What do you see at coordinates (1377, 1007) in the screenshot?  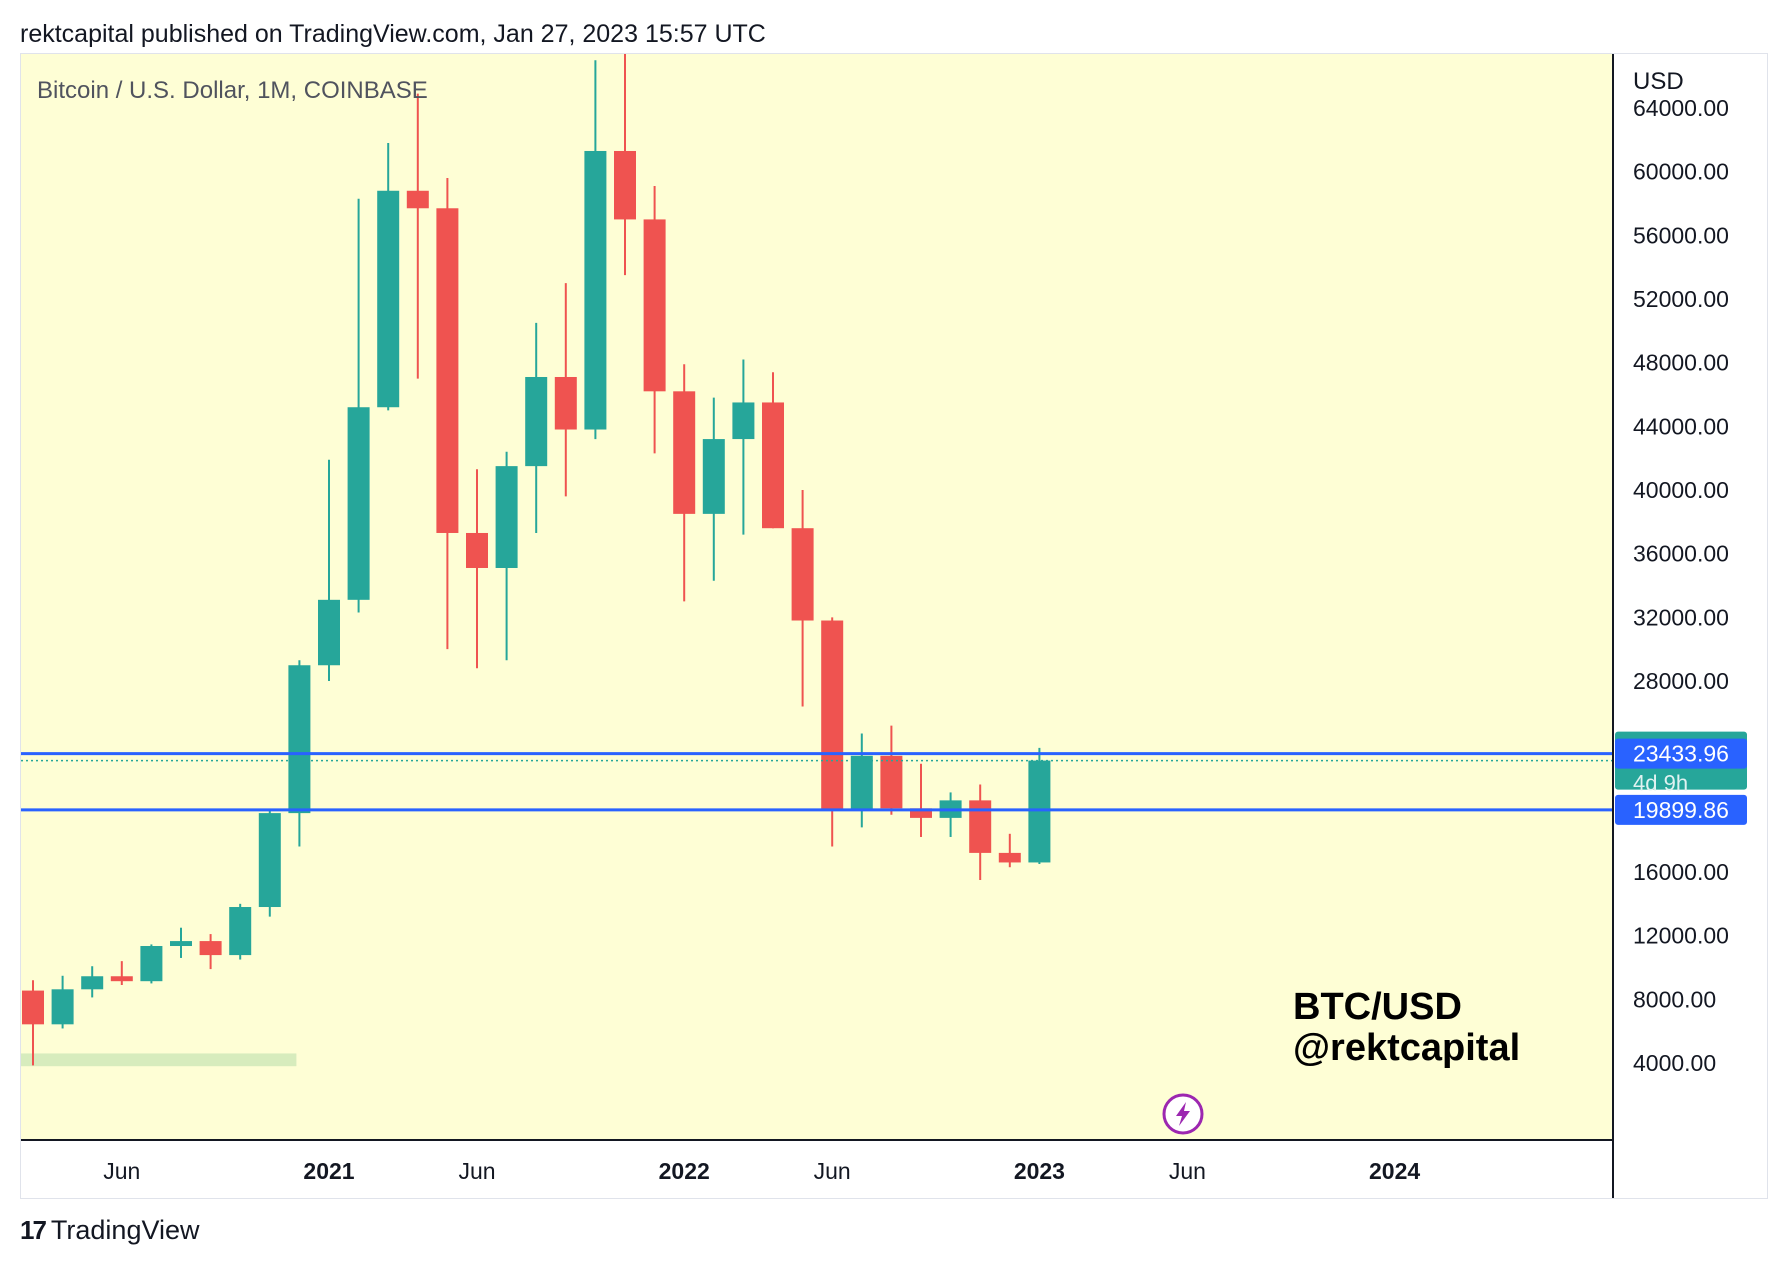 I see `watermark-symbol: BTC/USD` at bounding box center [1377, 1007].